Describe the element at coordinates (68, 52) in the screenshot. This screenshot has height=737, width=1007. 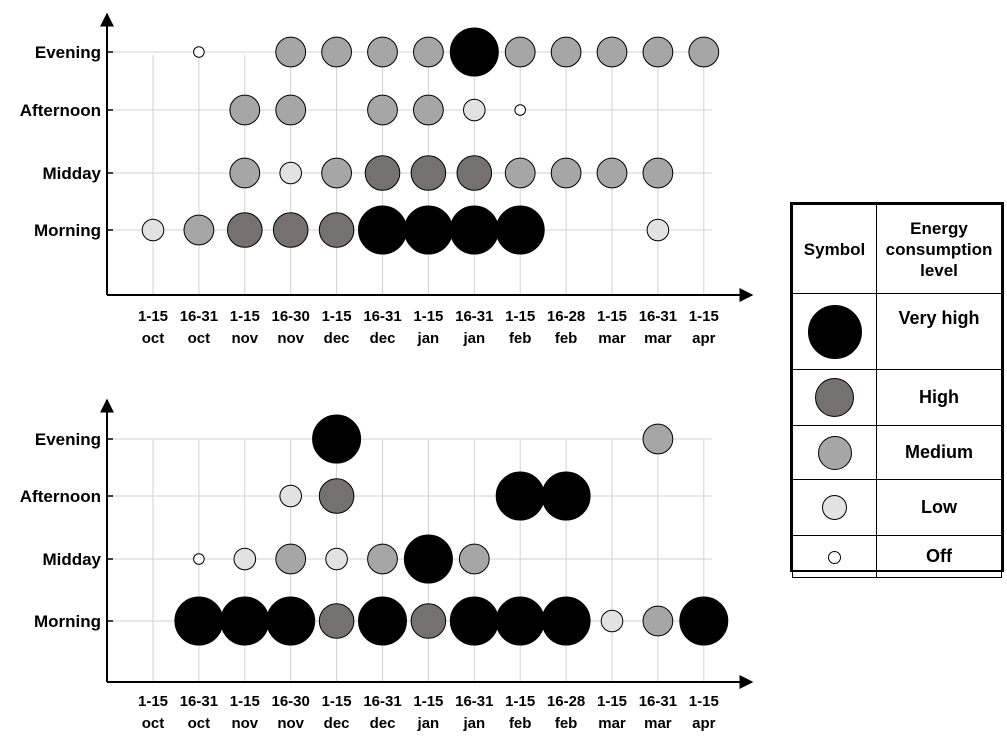
I see `row-label: Evening` at that location.